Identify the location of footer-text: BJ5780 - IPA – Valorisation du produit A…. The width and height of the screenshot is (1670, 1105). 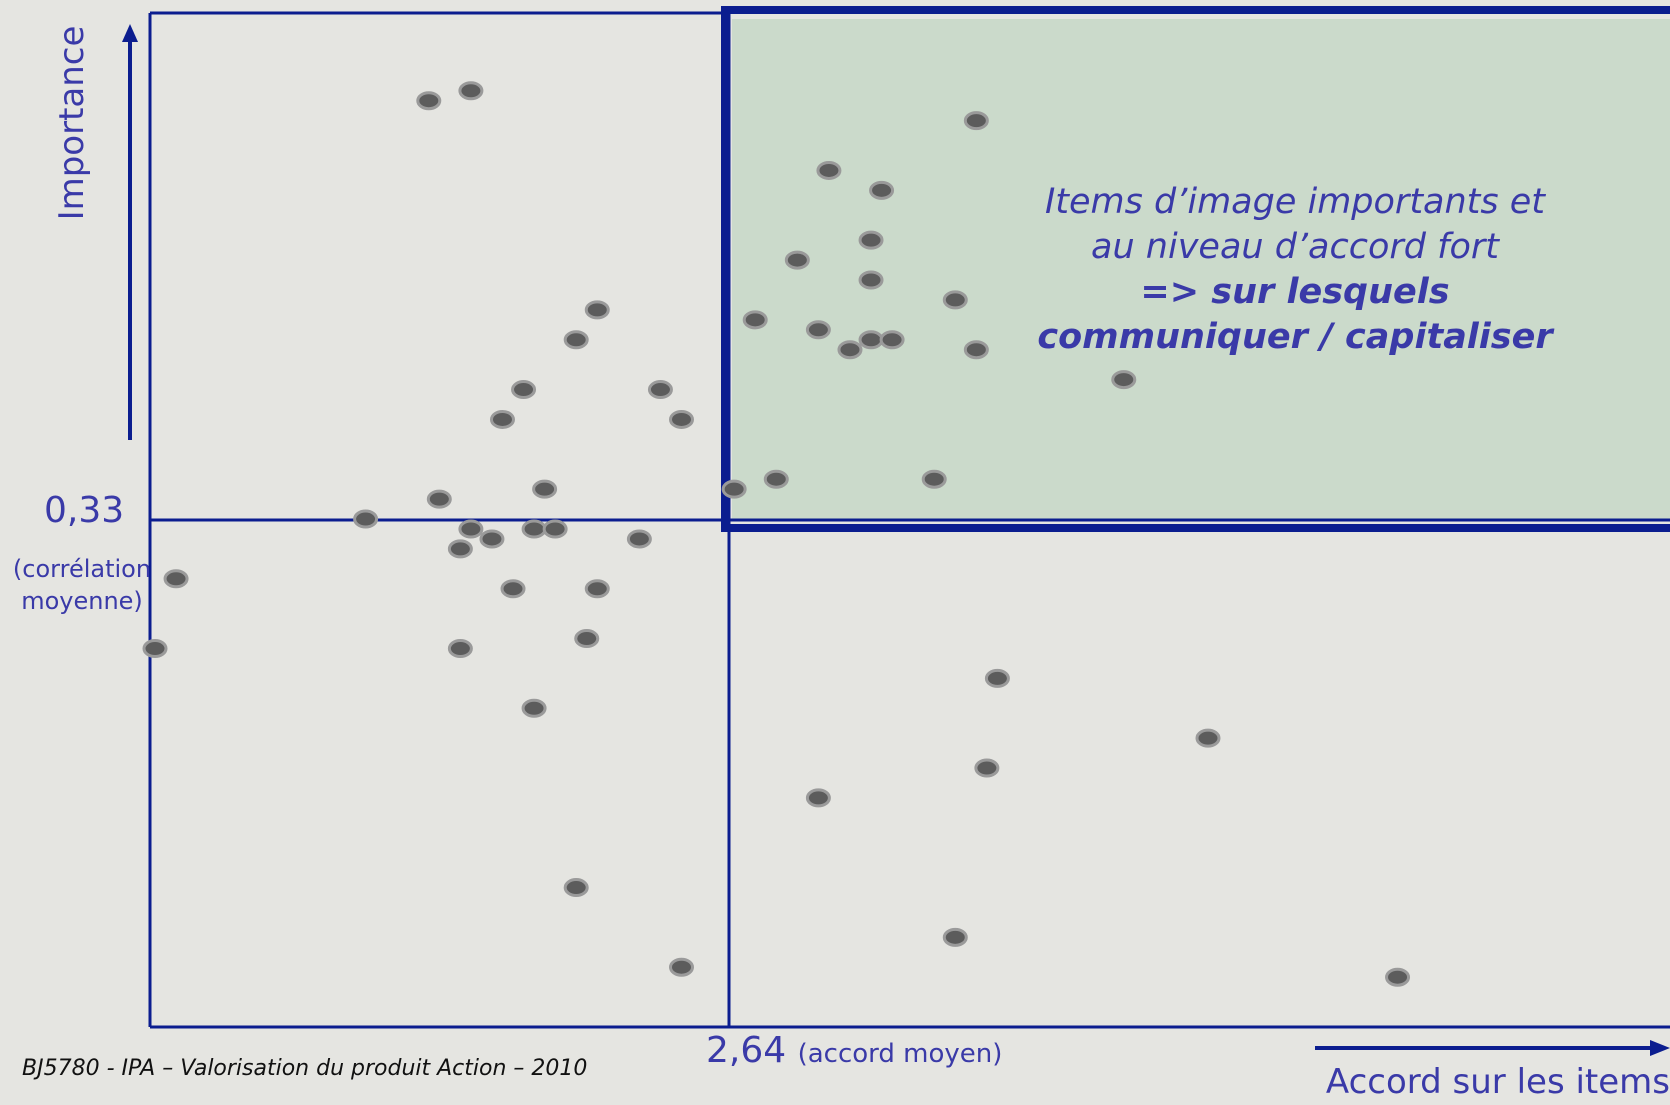
(305, 1068).